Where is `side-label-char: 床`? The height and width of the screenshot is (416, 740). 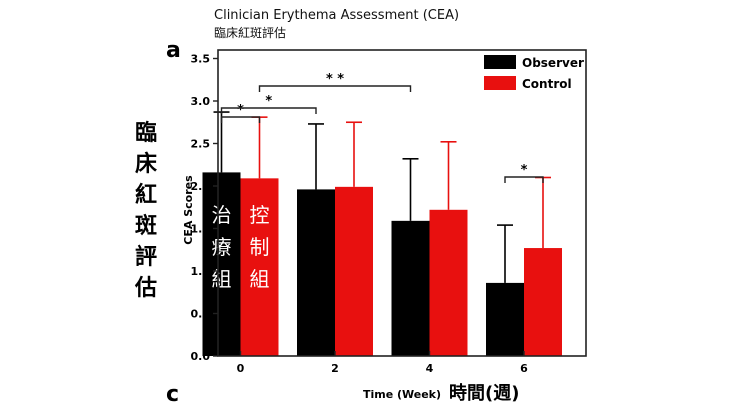 side-label-char: 床 is located at coordinates (146, 164).